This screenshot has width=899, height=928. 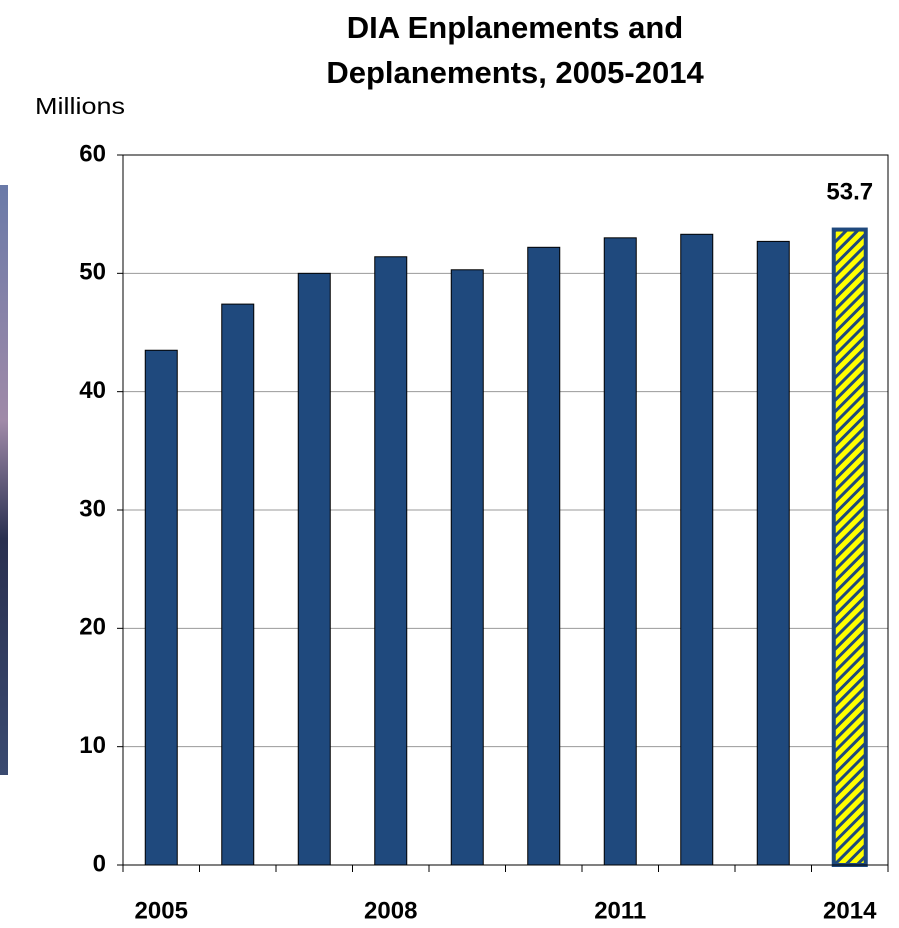 I want to click on background-photo, so click(x=4, y=480).